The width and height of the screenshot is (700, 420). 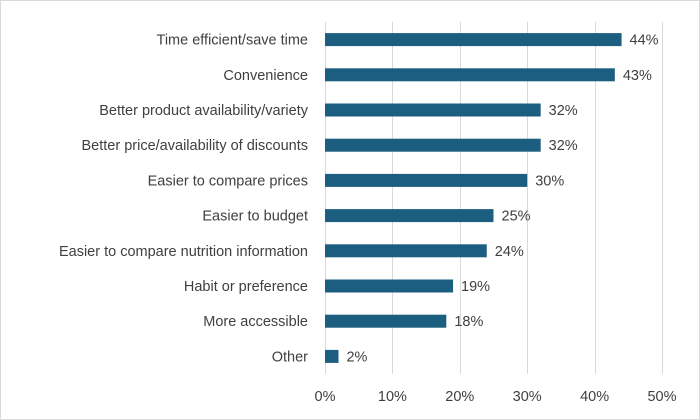 I want to click on category-label: Easier to budget, so click(x=255, y=217).